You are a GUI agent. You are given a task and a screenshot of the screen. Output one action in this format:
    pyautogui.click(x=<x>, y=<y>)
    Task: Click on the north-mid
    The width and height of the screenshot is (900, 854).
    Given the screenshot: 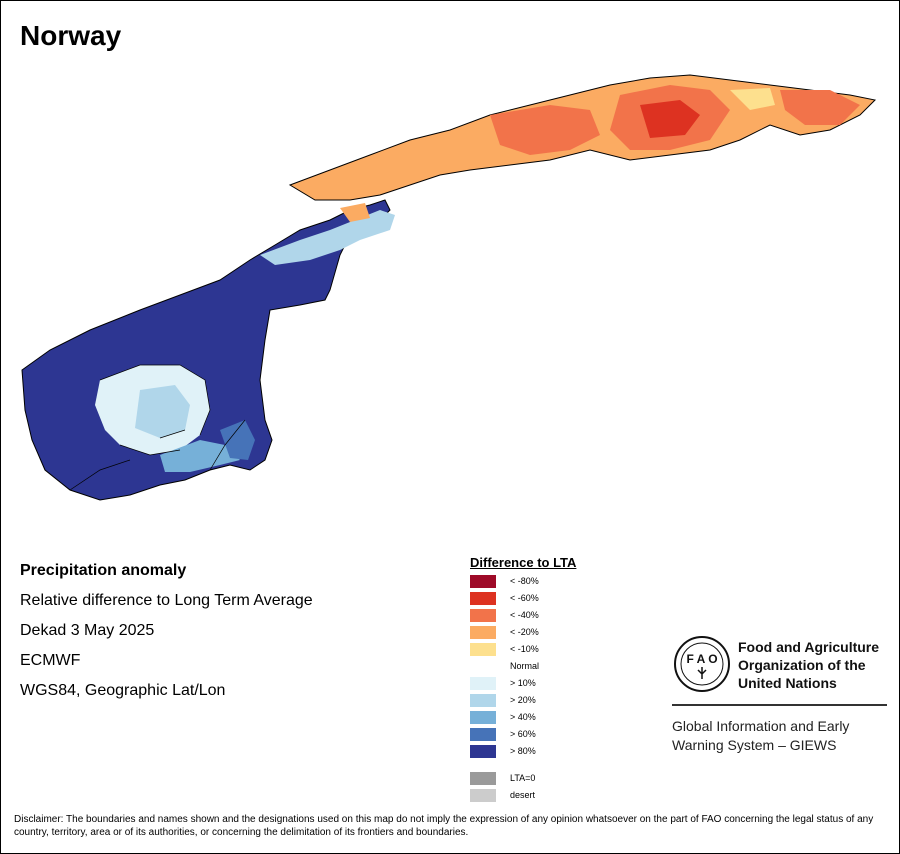 What is the action you would take?
    pyautogui.click(x=545, y=130)
    